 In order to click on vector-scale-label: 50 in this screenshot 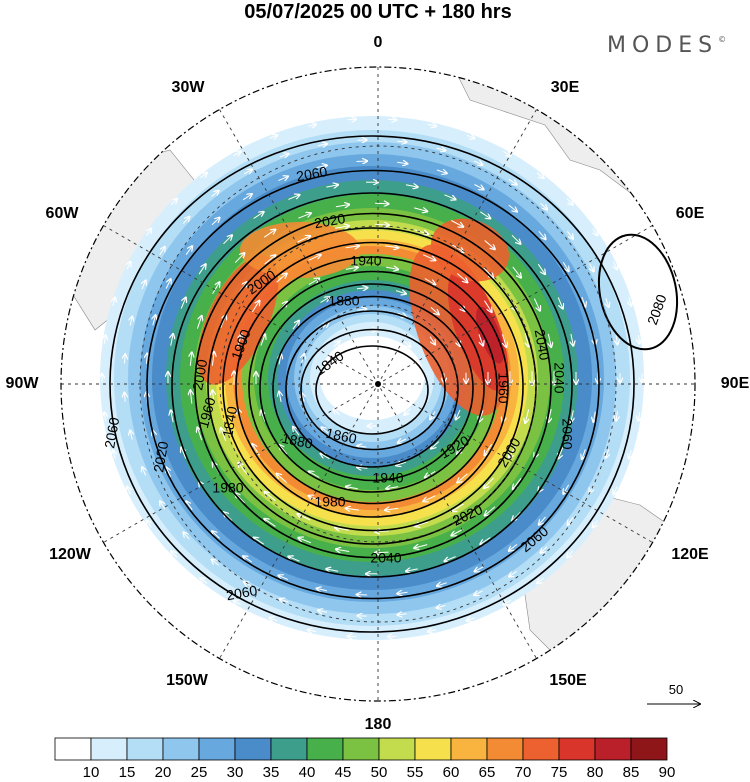, I will do `click(676, 689)`.